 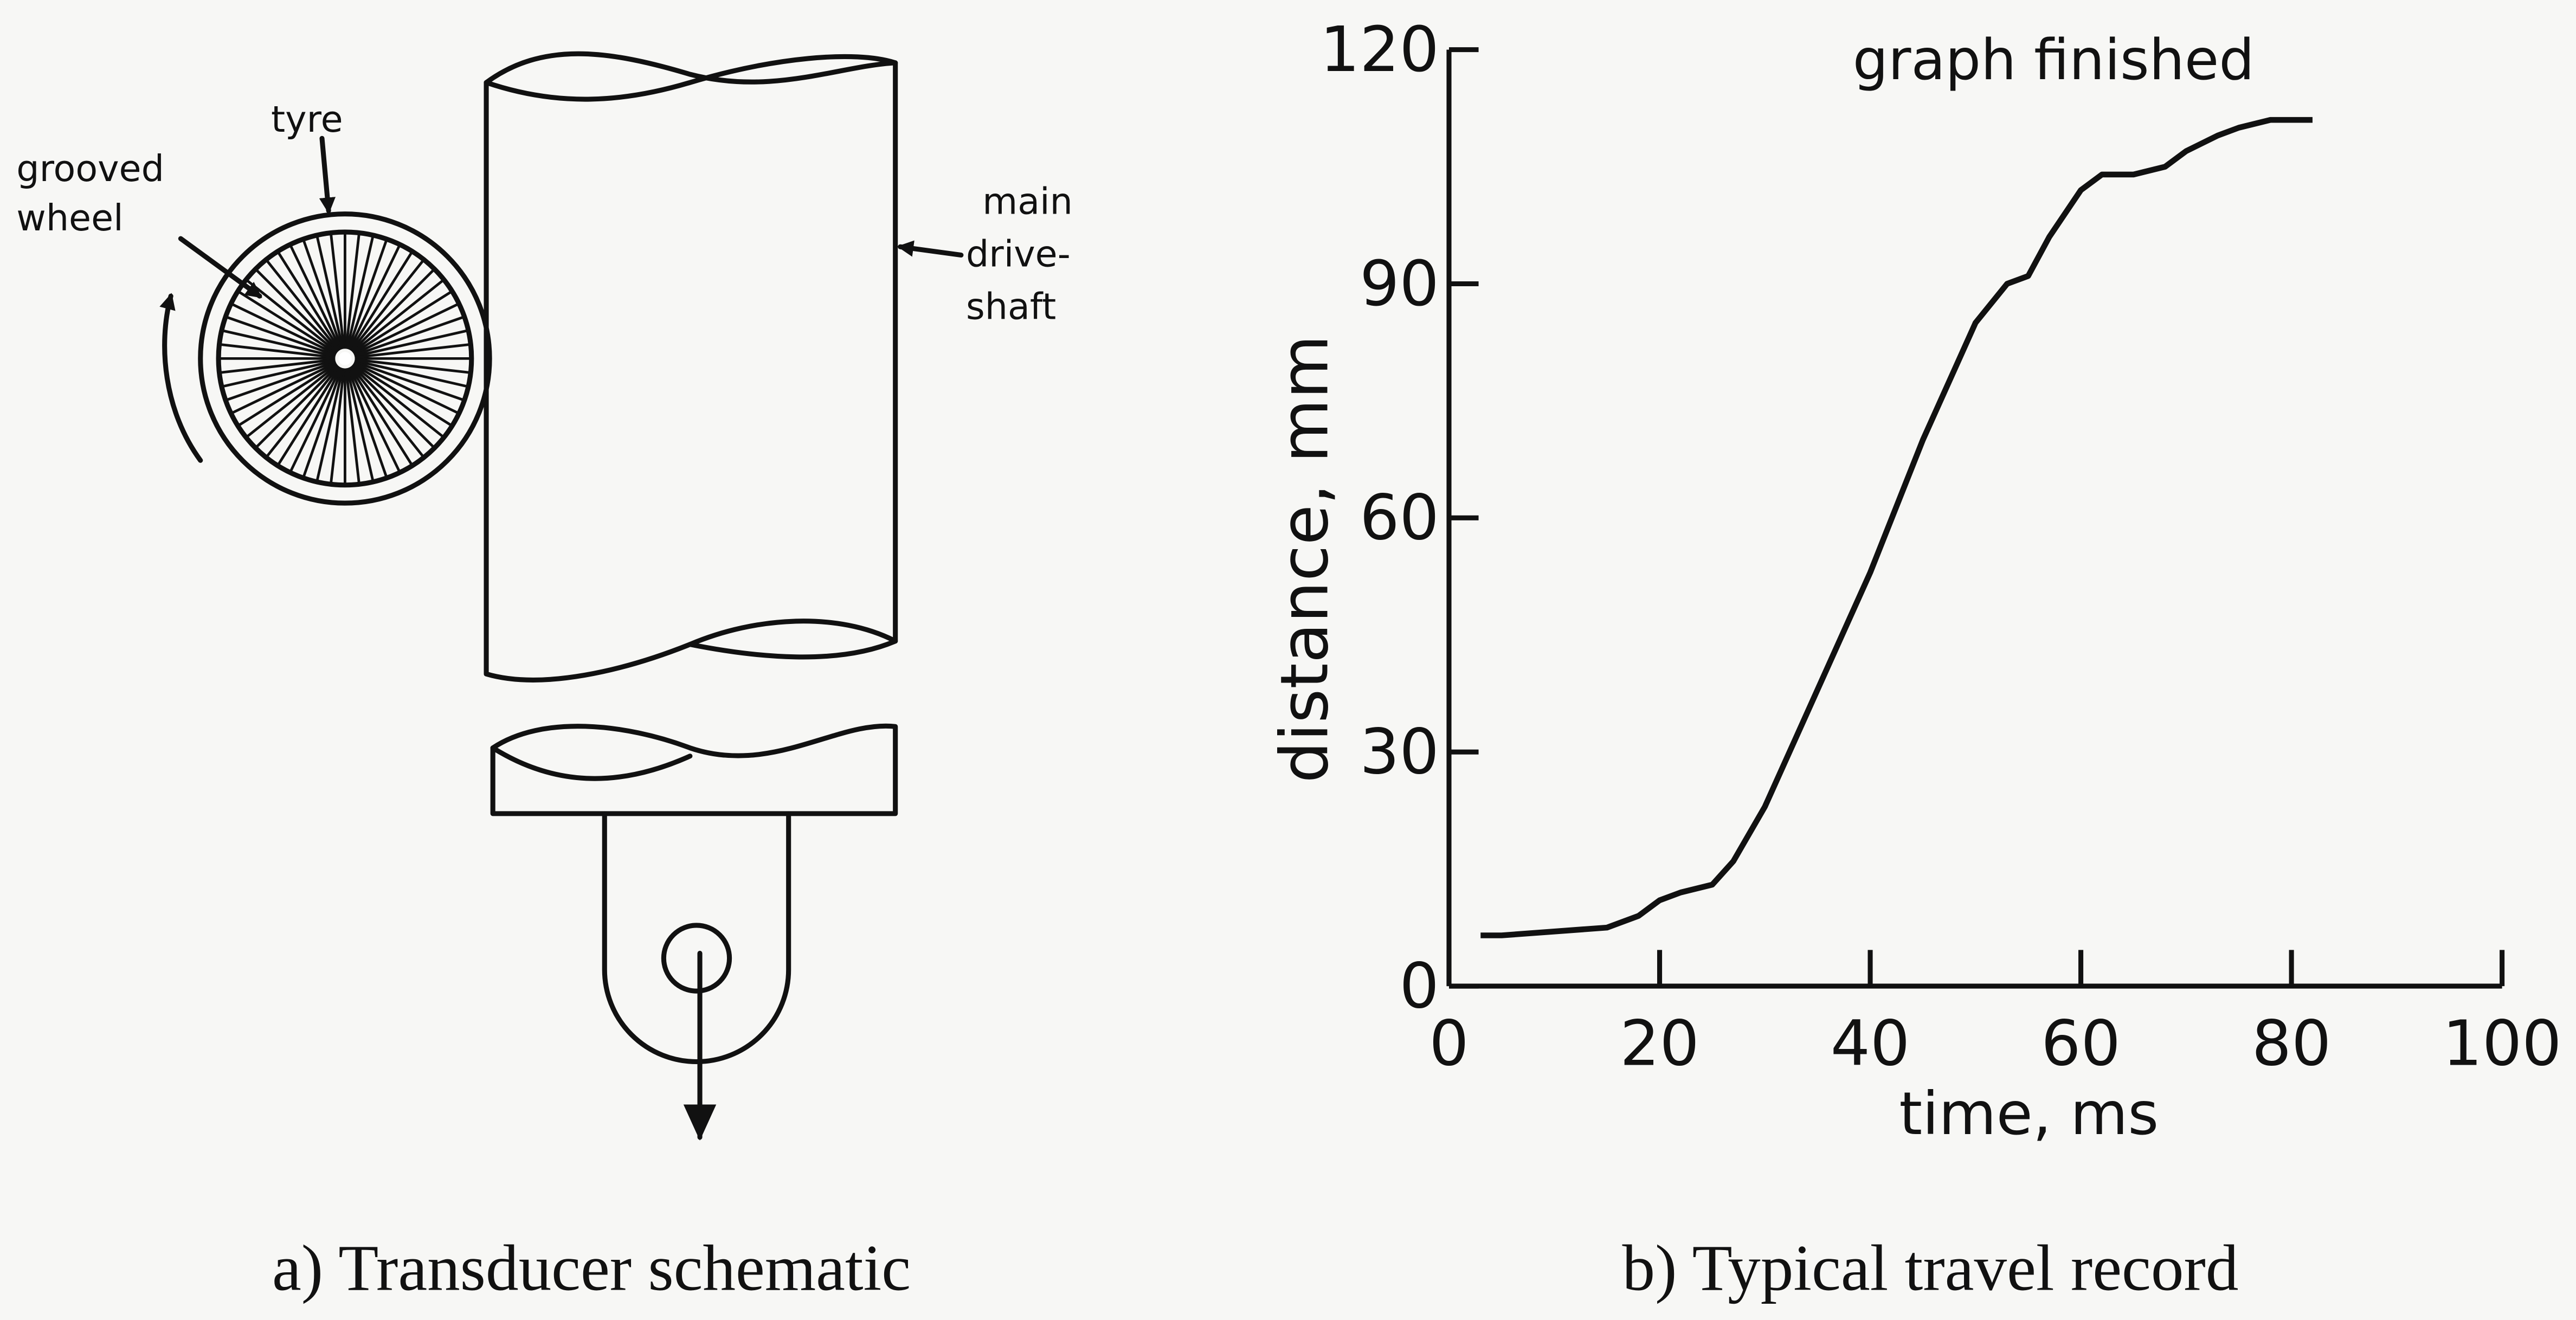 I want to click on label: shaft, so click(x=1011, y=307).